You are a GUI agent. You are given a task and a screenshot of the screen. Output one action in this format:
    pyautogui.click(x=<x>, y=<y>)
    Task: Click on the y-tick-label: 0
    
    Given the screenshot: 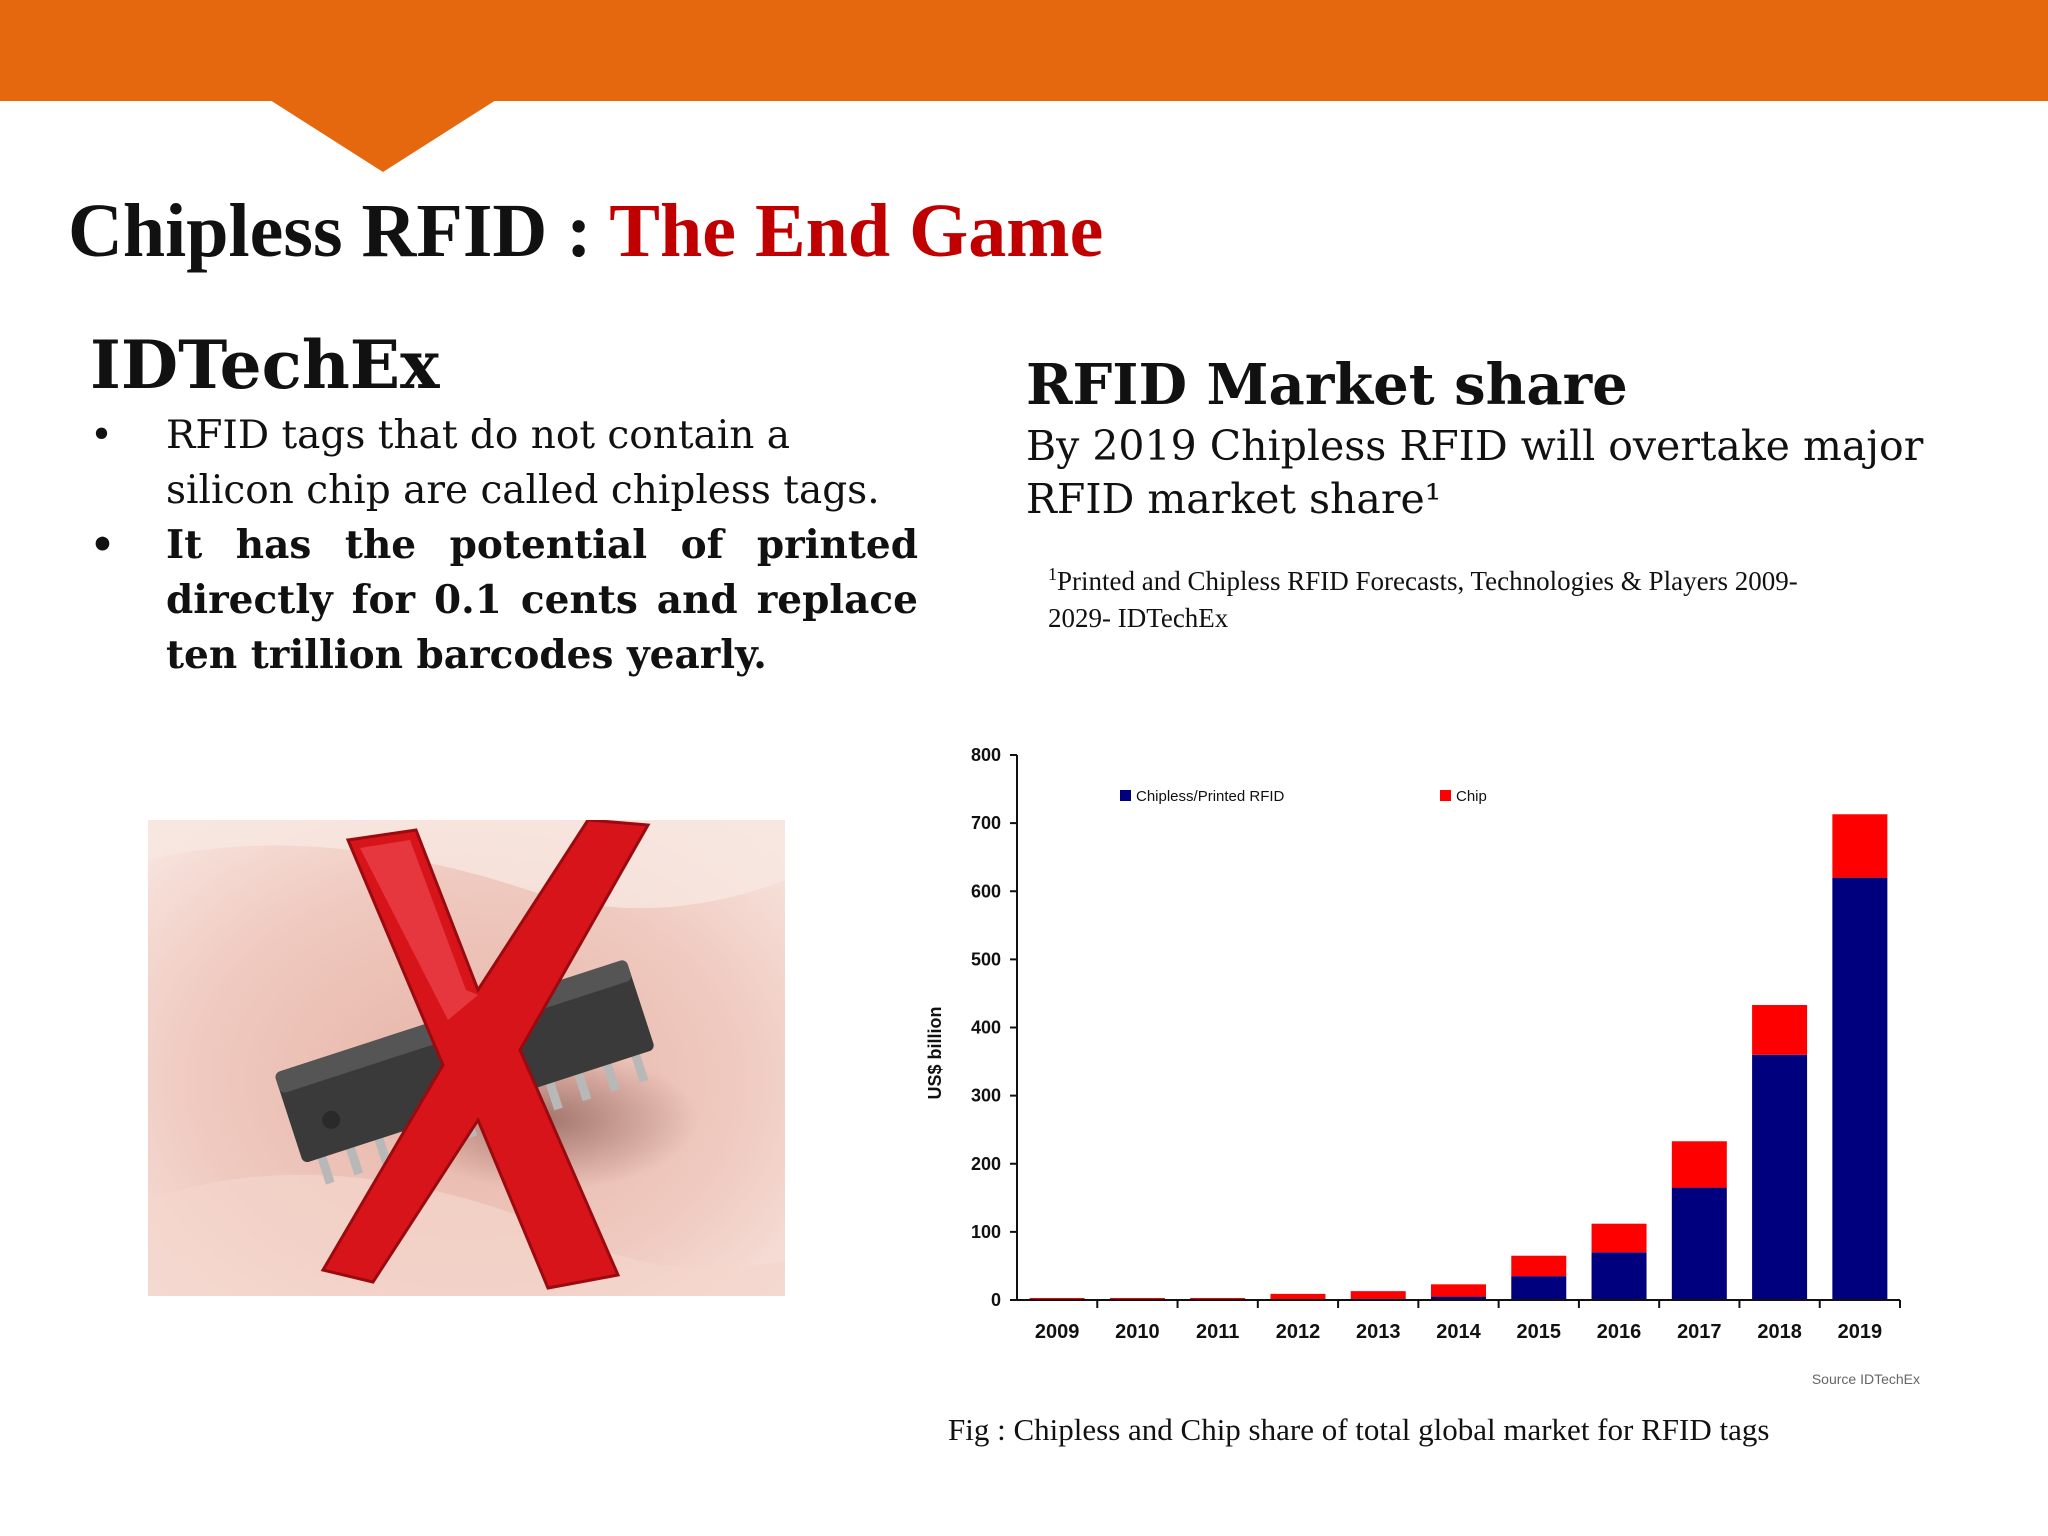 What is the action you would take?
    pyautogui.click(x=996, y=1300)
    